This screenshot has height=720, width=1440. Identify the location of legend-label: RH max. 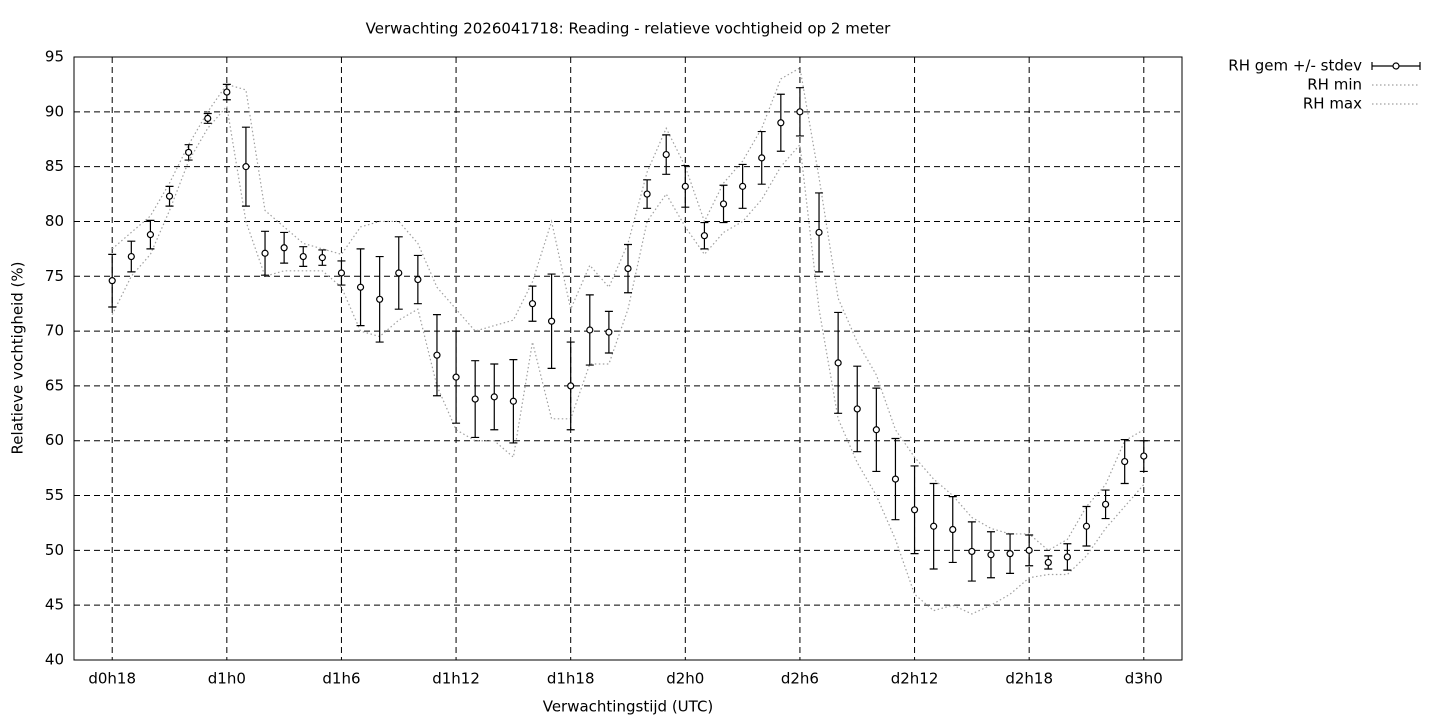
(1332, 104).